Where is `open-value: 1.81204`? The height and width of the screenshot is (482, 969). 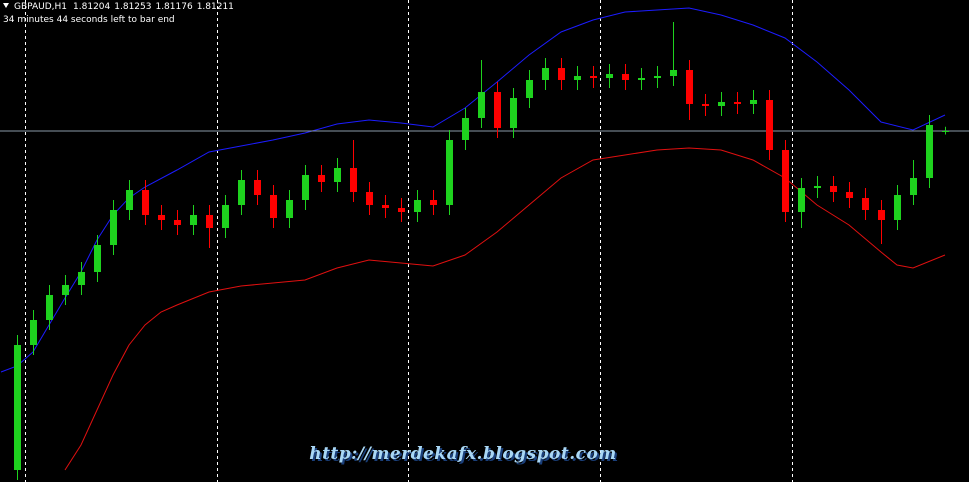 open-value: 1.81204 is located at coordinates (91, 7).